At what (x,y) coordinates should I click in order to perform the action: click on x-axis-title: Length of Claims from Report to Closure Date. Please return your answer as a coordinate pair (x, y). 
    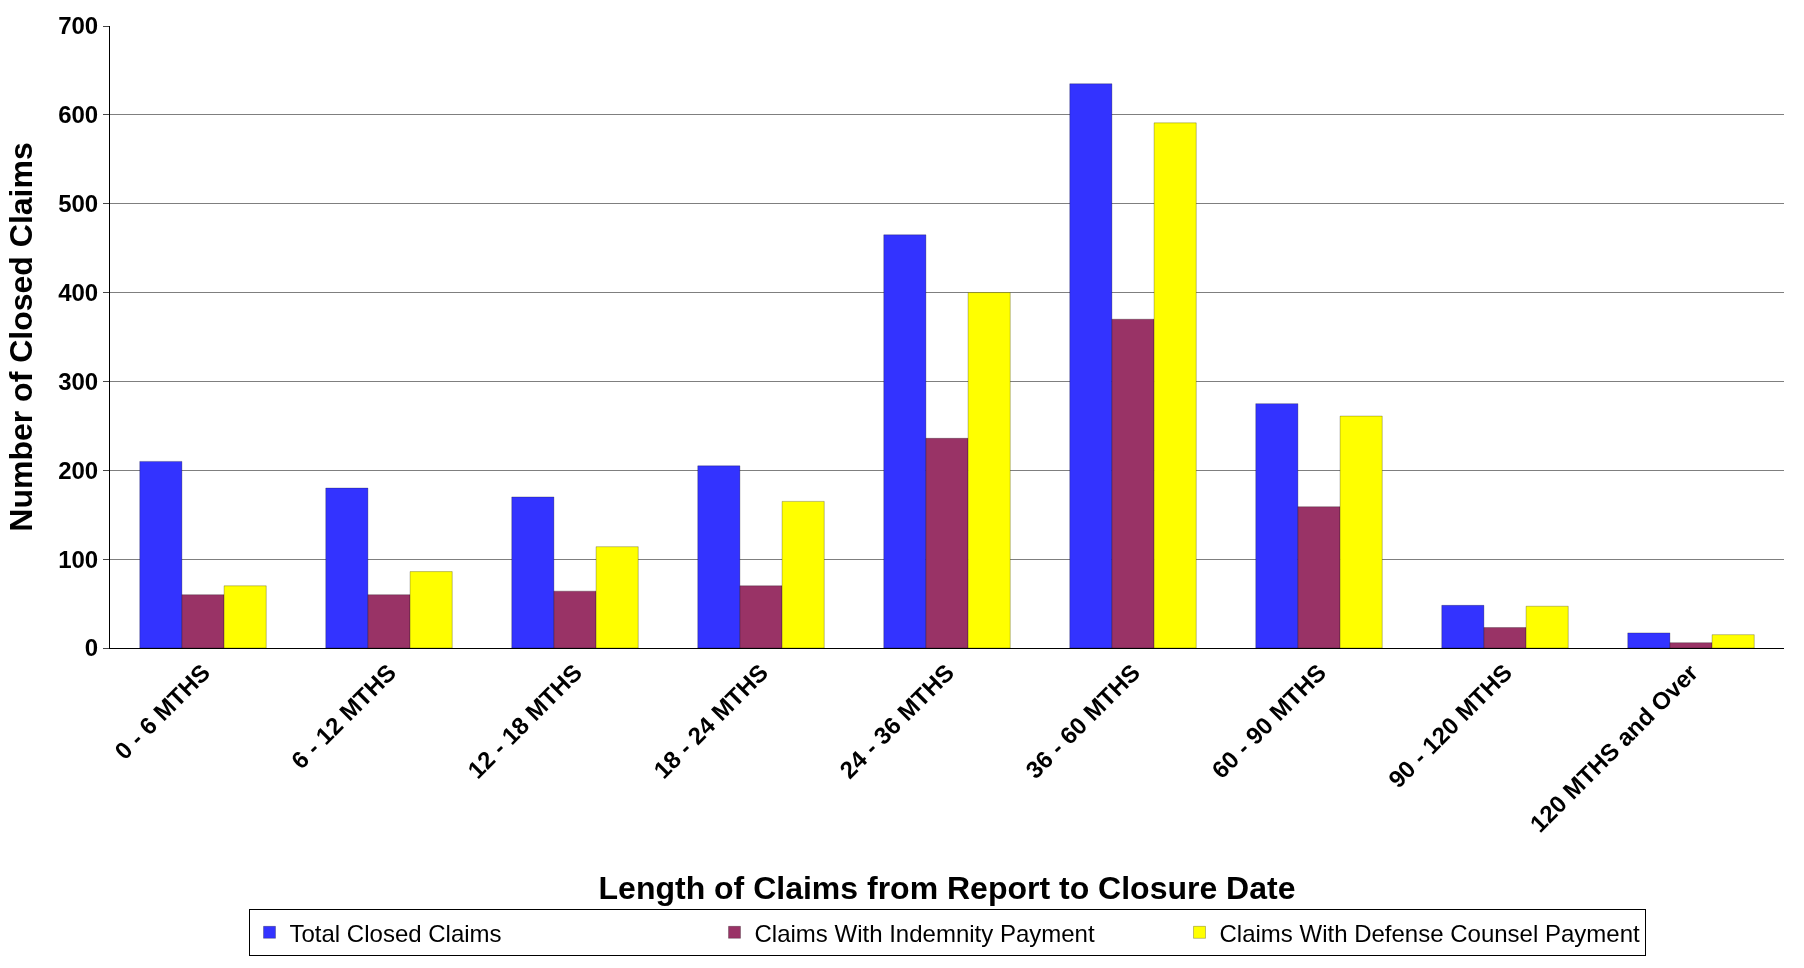
    Looking at the image, I should click on (947, 888).